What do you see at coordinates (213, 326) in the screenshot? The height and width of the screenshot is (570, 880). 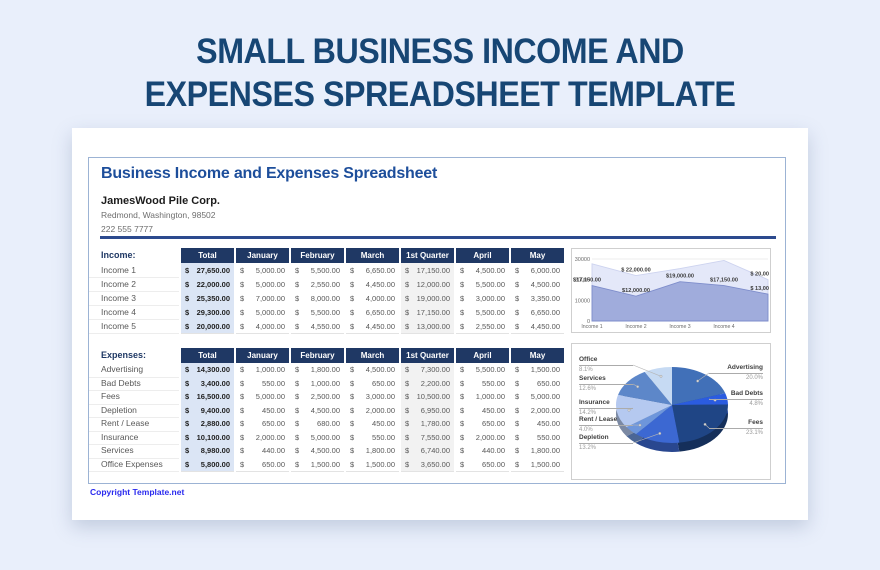 I see `cell-value: 20,000.00` at bounding box center [213, 326].